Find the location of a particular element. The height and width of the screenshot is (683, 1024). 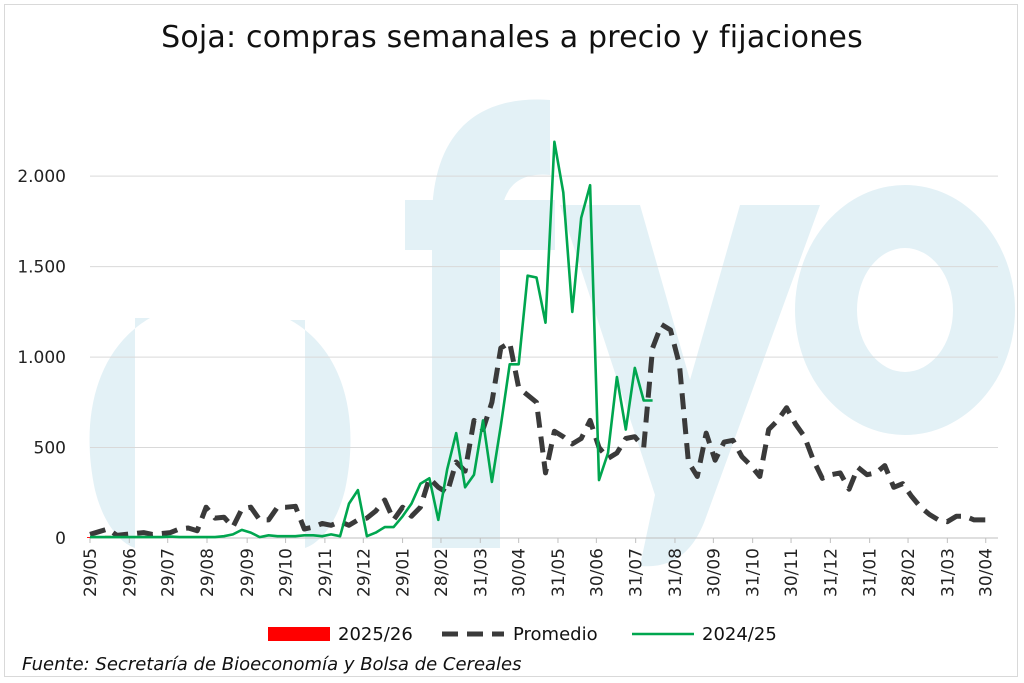

x-tick-label: 30/09 is located at coordinates (714, 572).